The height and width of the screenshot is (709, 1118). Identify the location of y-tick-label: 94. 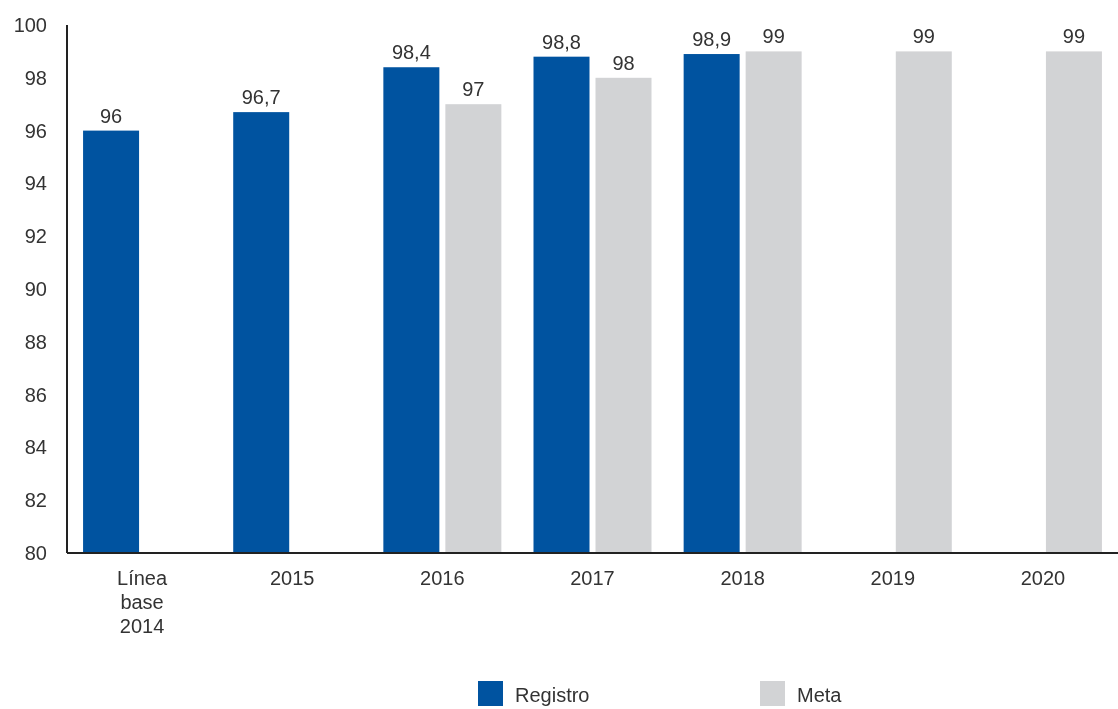
(35, 183).